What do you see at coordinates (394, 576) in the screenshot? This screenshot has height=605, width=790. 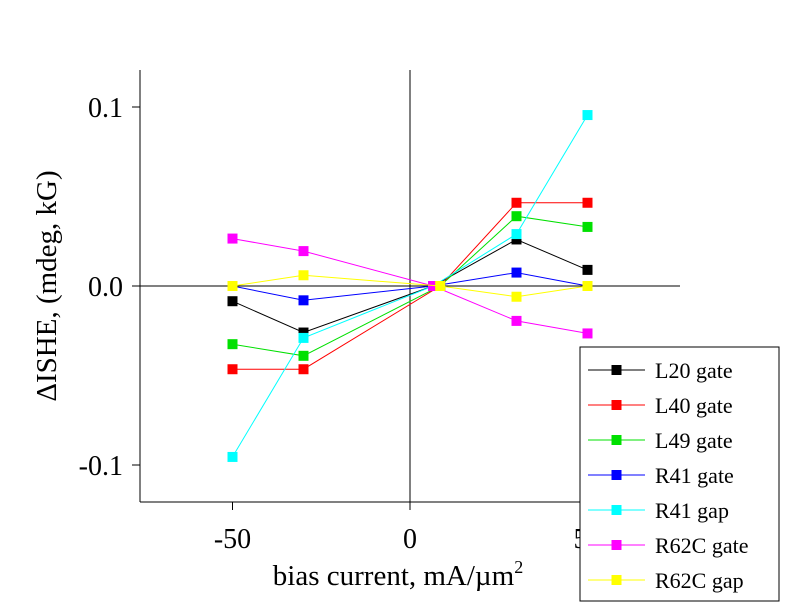 I see `x-axis-label-text: bias current, mA/µm` at bounding box center [394, 576].